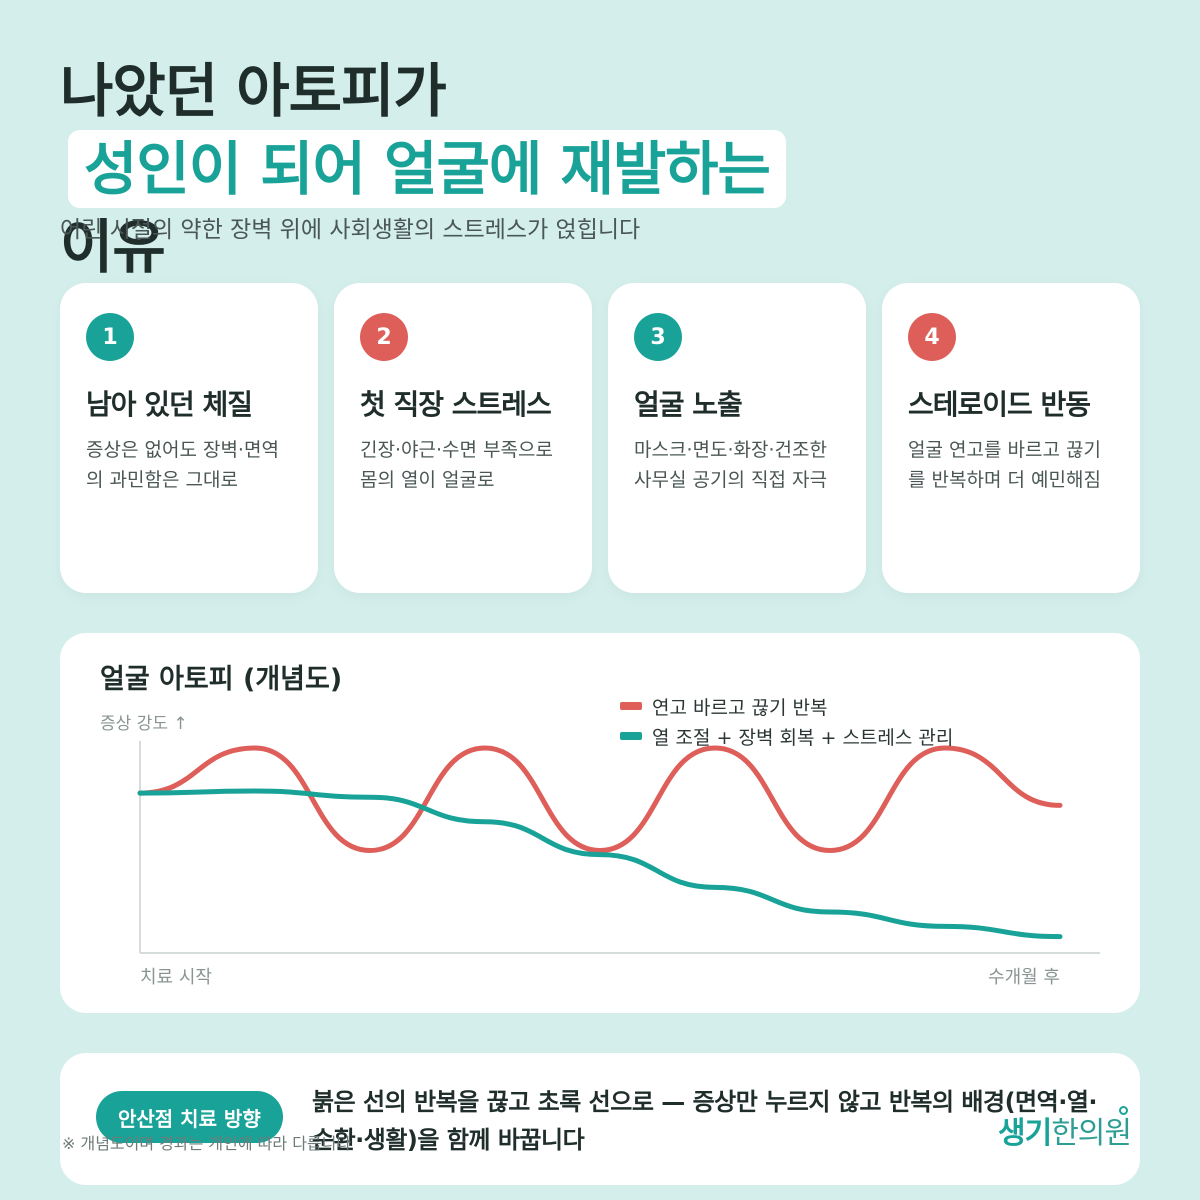  I want to click on series-line-holistic-care, so click(600, 864).